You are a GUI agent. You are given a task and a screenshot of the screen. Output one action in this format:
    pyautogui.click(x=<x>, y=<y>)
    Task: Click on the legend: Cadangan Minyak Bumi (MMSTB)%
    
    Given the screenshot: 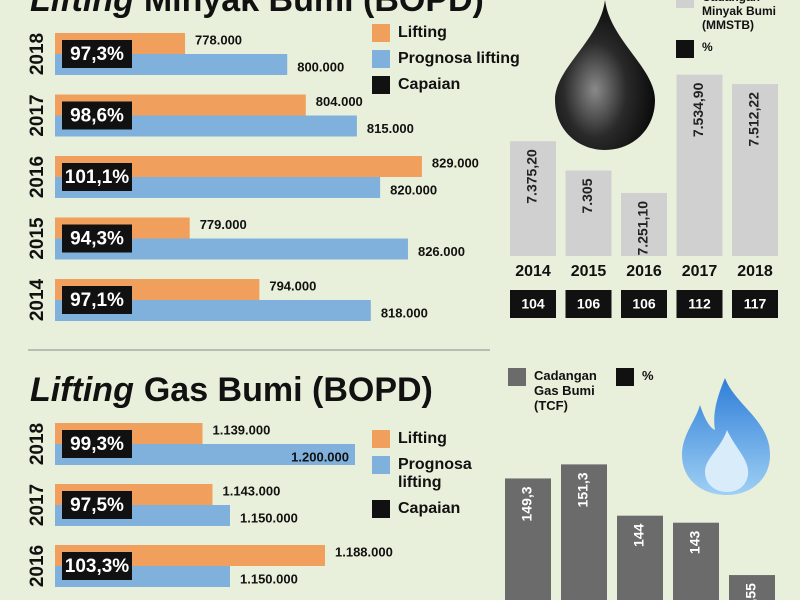 What is the action you would take?
    pyautogui.click(x=735, y=29)
    